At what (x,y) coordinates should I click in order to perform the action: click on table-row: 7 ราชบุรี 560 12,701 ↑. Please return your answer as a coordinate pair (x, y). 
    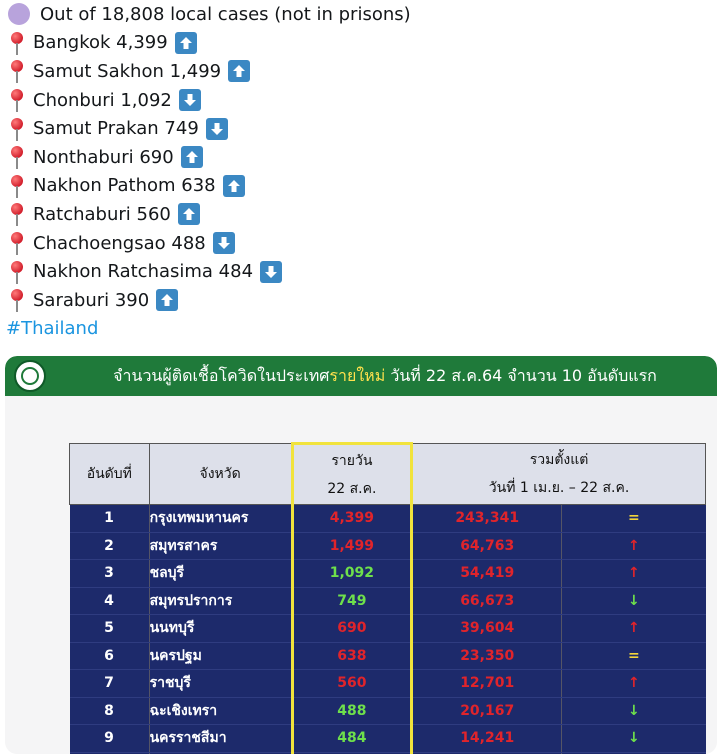
    Looking at the image, I should click on (387, 683).